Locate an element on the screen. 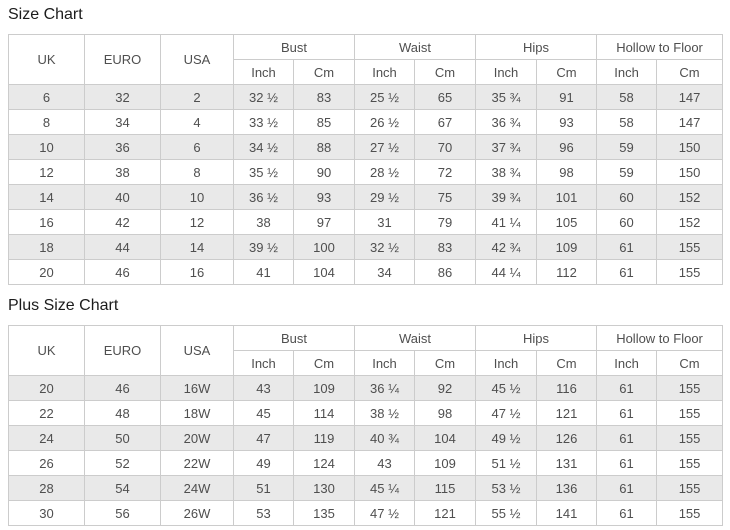 The image size is (730, 530). table-cell: 42 is located at coordinates (122, 222).